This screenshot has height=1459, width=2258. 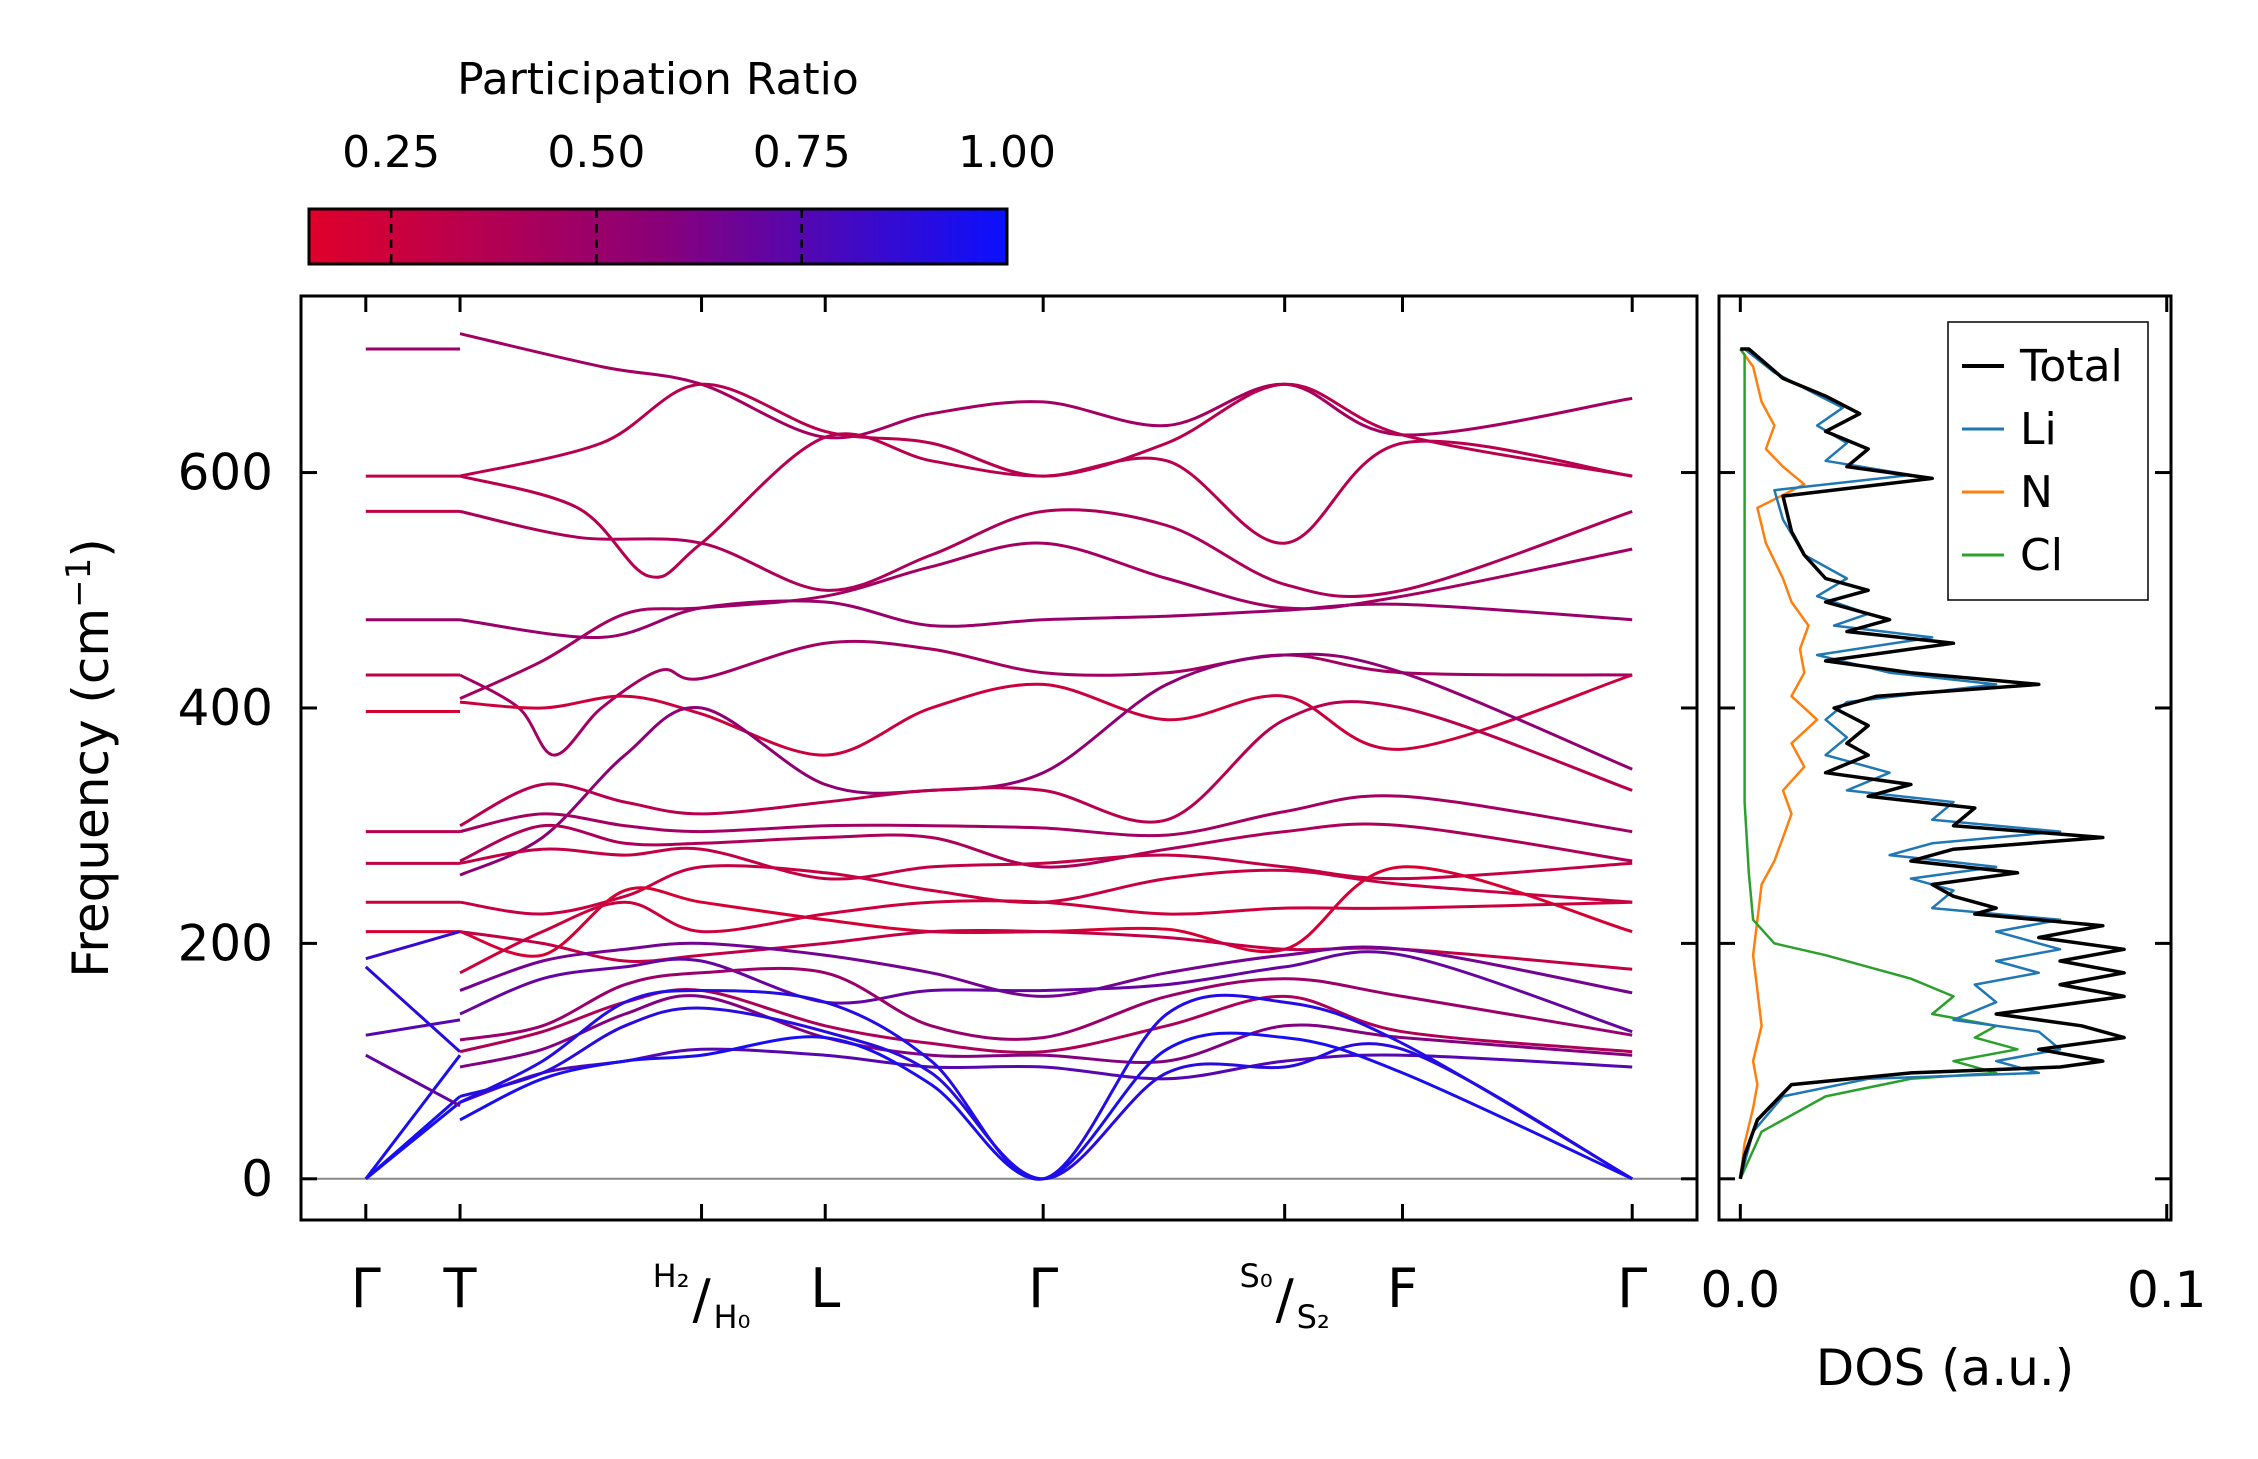 I want to click on high-symmetry-point-label: L, so click(x=825, y=1288).